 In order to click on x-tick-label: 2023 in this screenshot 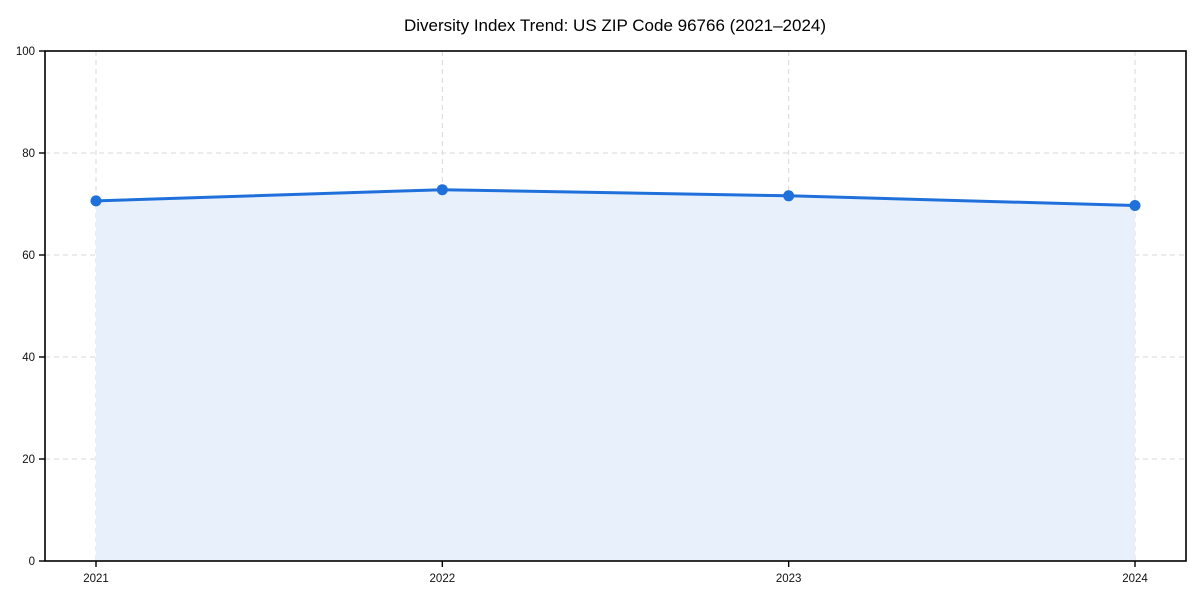, I will do `click(789, 579)`.